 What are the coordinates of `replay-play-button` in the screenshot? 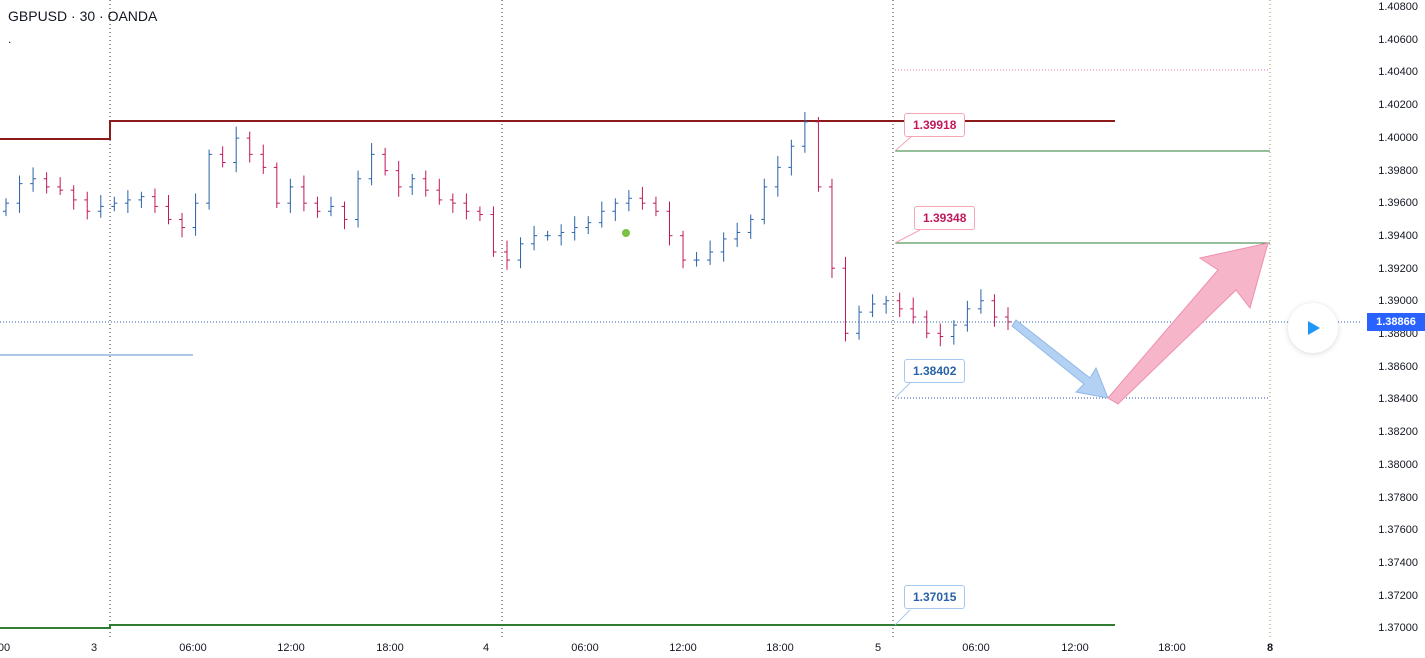 It's located at (1313, 328).